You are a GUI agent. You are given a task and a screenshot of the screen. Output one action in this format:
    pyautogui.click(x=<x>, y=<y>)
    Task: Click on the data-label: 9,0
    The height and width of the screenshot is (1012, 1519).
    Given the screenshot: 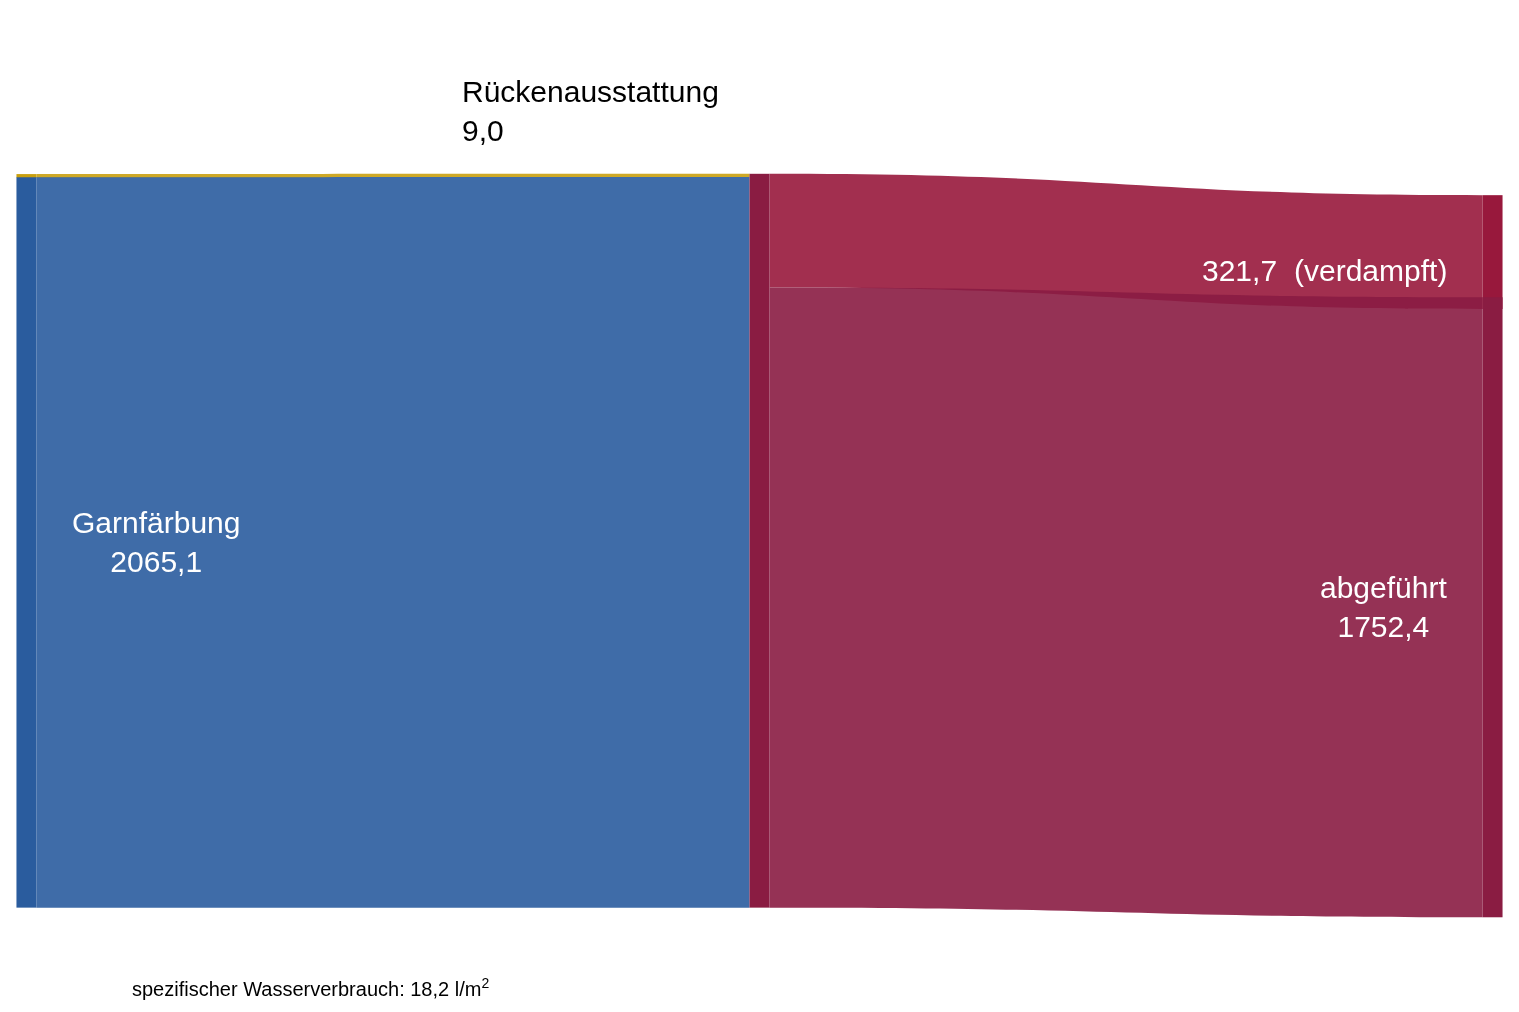 What is the action you would take?
    pyautogui.click(x=483, y=130)
    